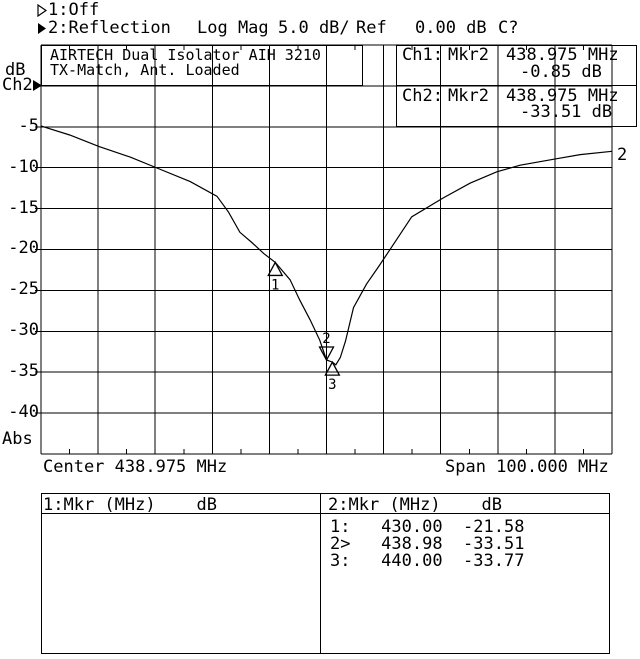  I want to click on marker-table-right-header: 2:Mkr (MHz) dB, so click(415, 505).